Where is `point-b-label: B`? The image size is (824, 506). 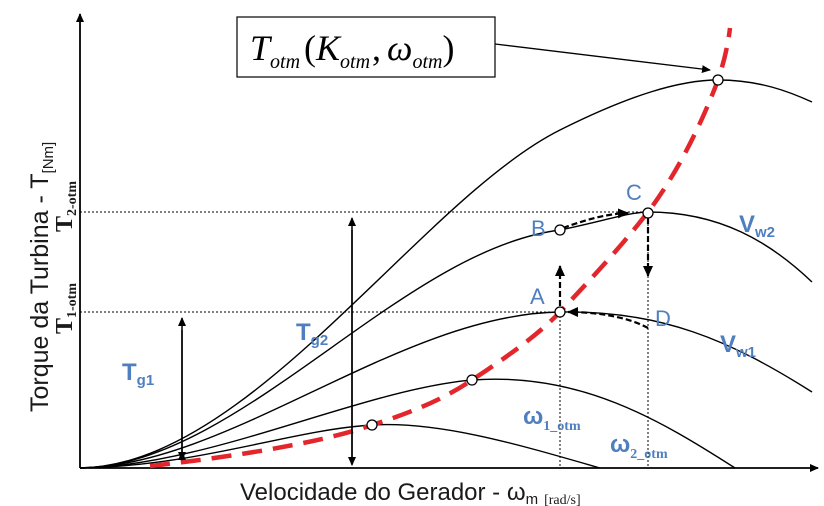
point-b-label: B is located at coordinates (538, 228).